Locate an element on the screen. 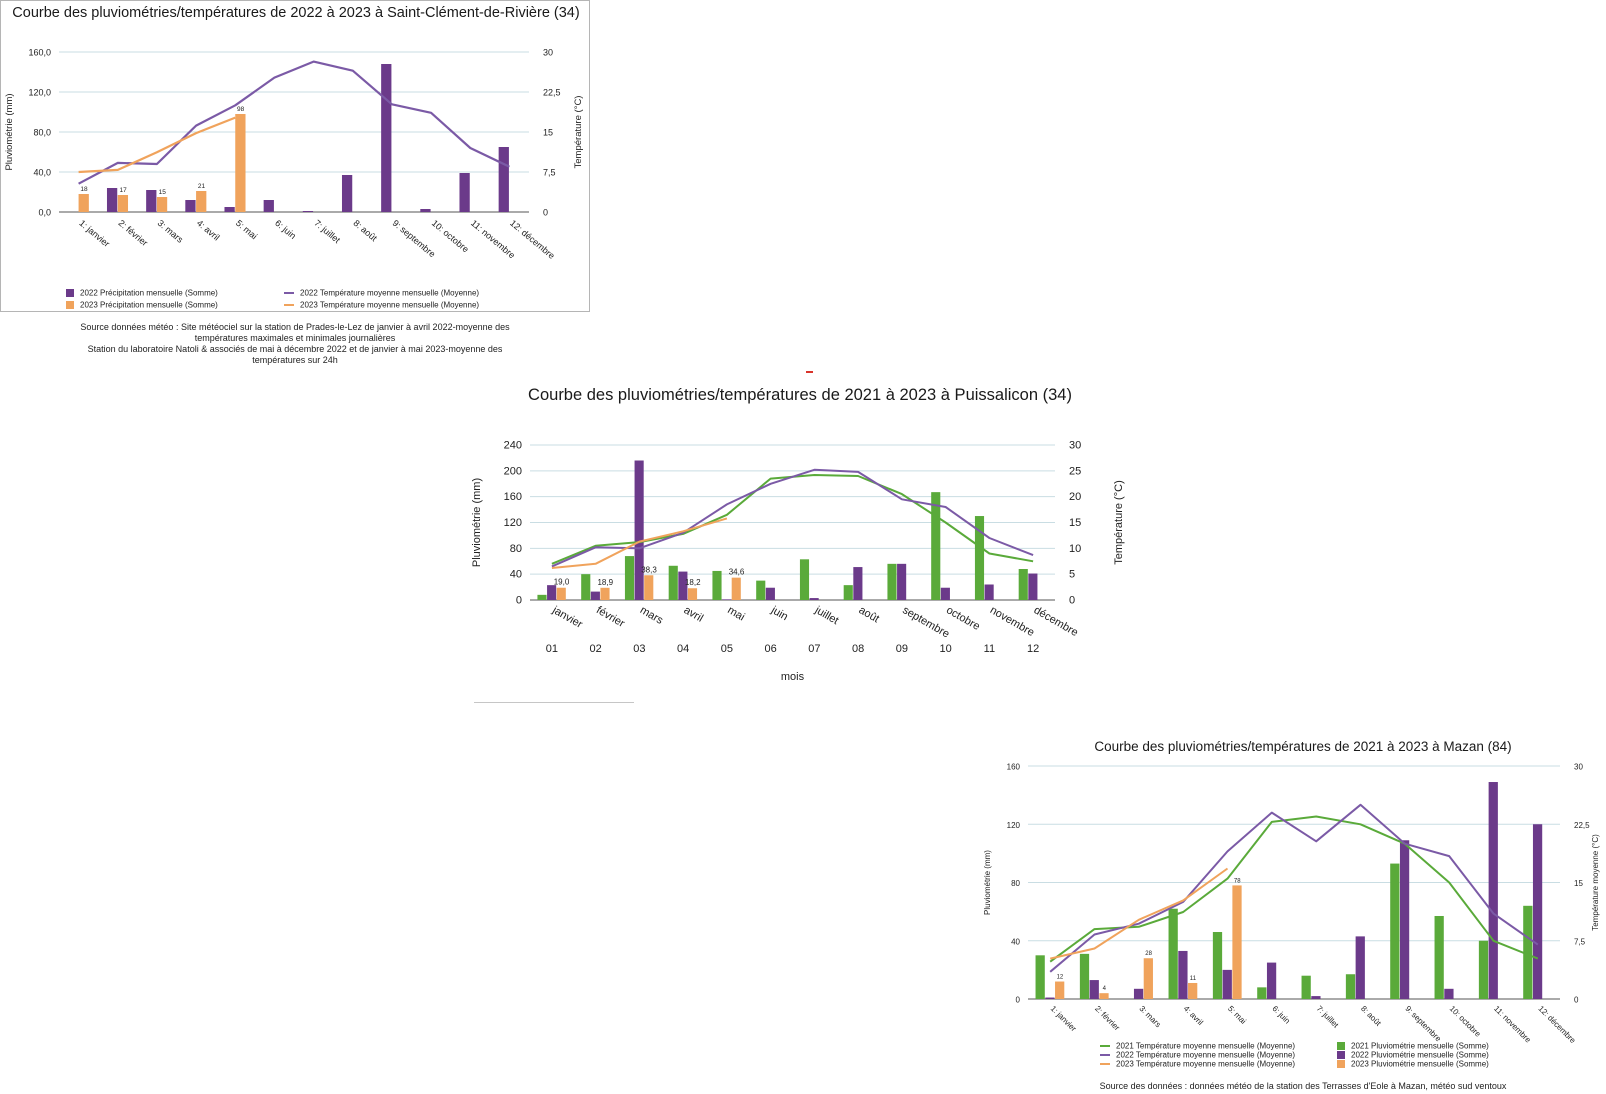 This screenshot has width=1606, height=1094. x-tick-label-number: 01 is located at coordinates (552, 649).